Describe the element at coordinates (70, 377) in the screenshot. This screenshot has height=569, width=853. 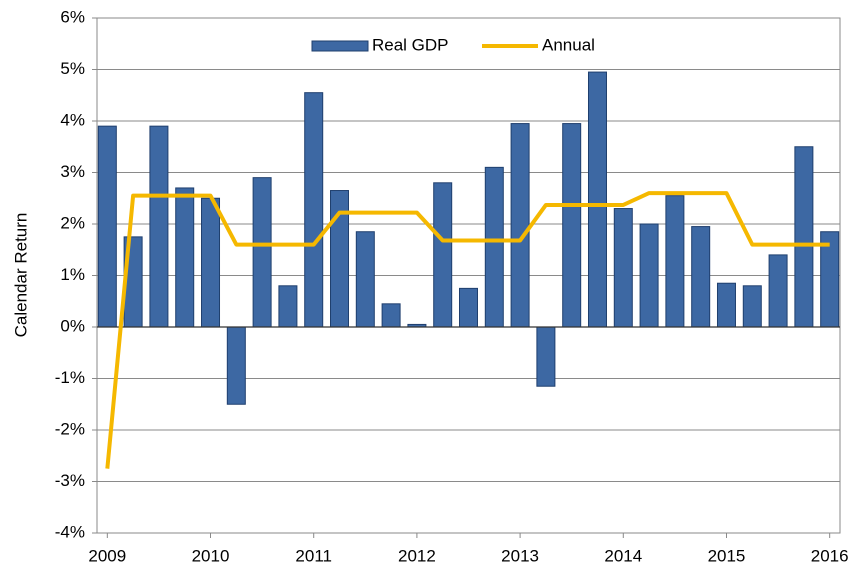
I see `y-tick-label: -1%` at that location.